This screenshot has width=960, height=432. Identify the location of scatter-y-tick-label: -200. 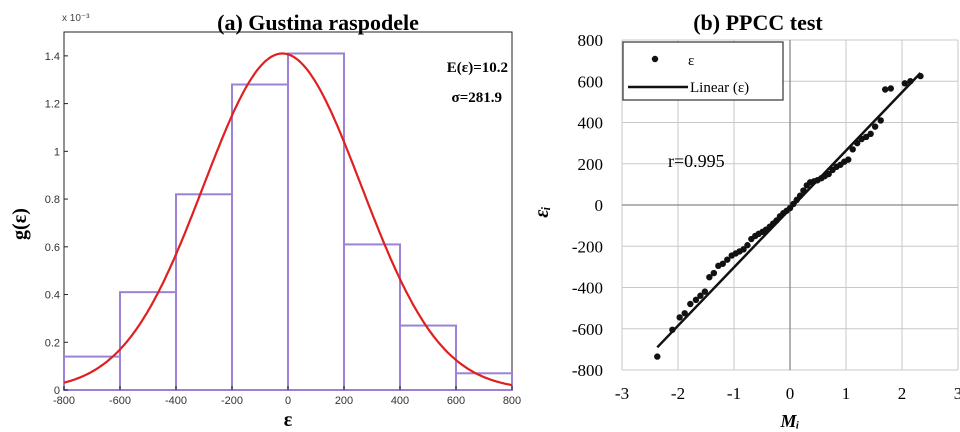
(587, 246).